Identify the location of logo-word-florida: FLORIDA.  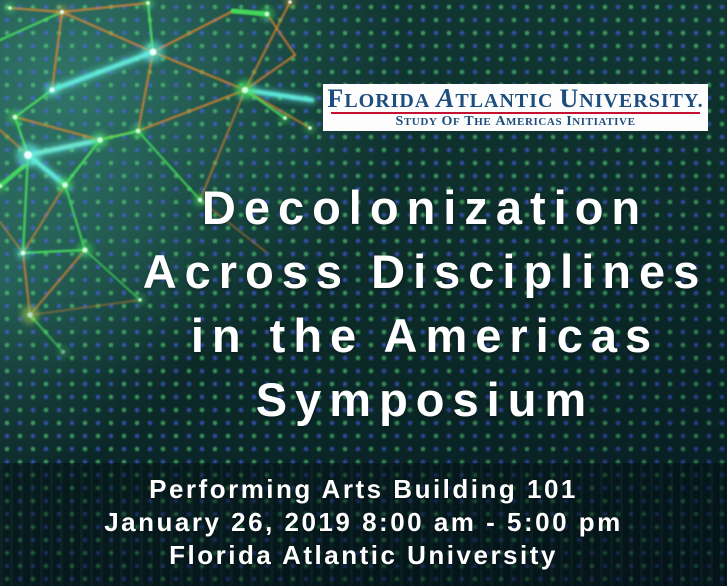
(379, 98).